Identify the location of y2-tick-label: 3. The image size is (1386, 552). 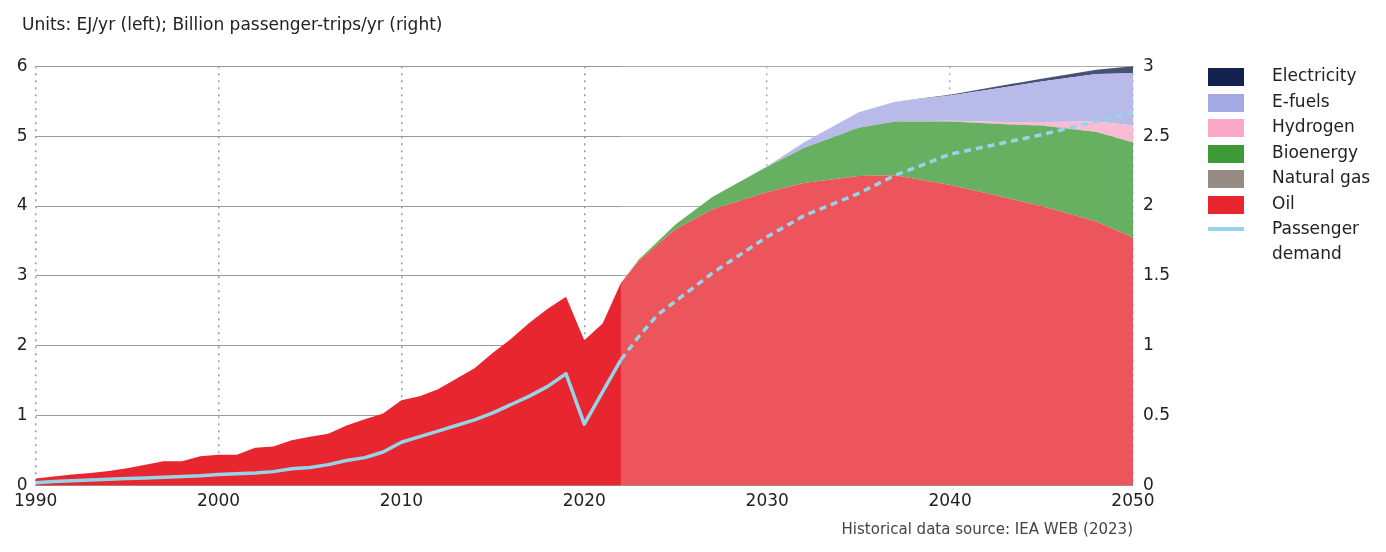
(1148, 64).